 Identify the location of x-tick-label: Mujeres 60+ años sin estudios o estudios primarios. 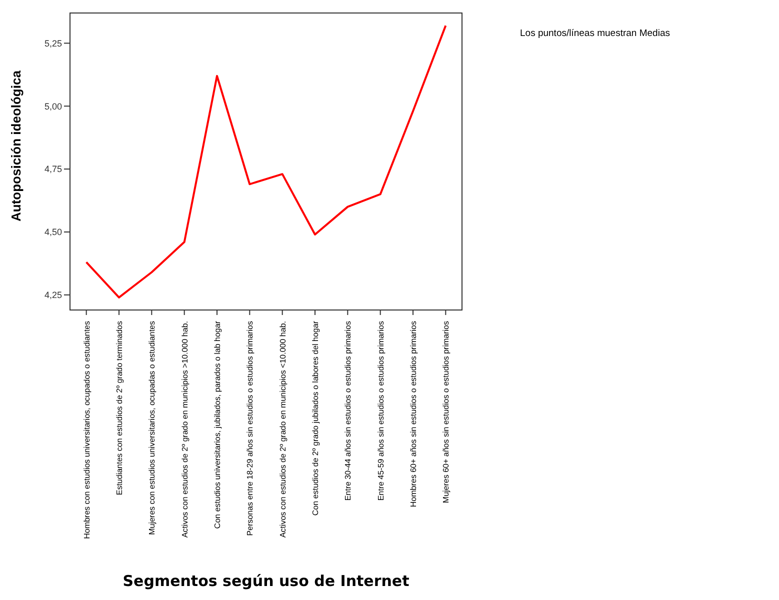
(446, 412).